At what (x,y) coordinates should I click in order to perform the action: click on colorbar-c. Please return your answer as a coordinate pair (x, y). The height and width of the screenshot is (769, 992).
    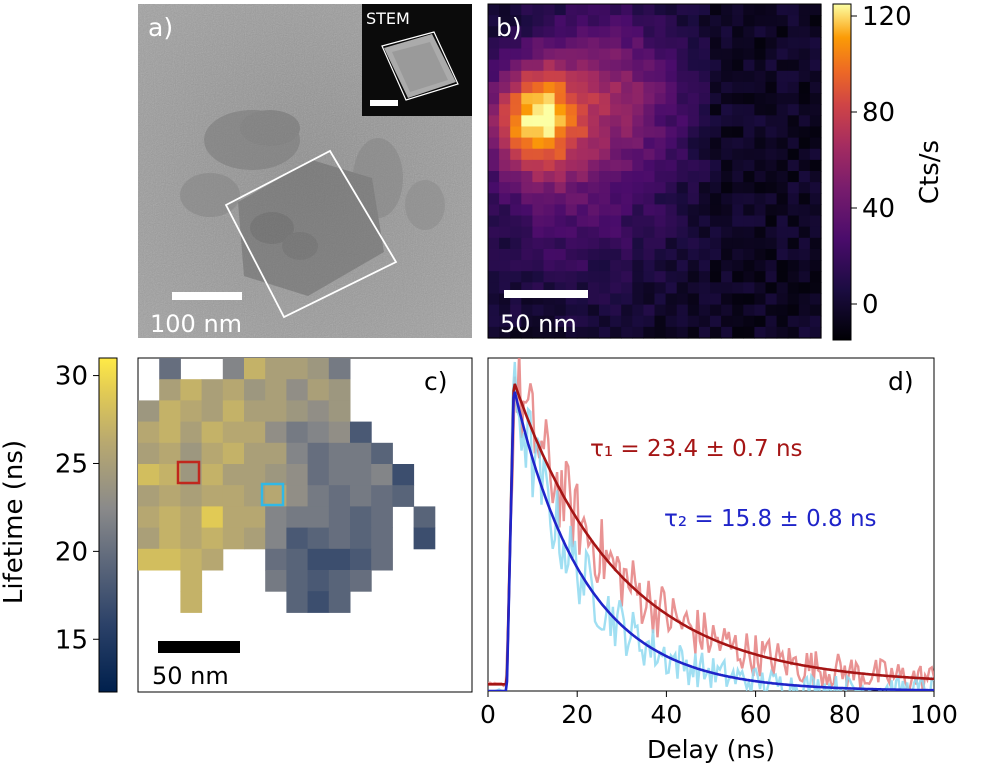
    Looking at the image, I should click on (108, 525).